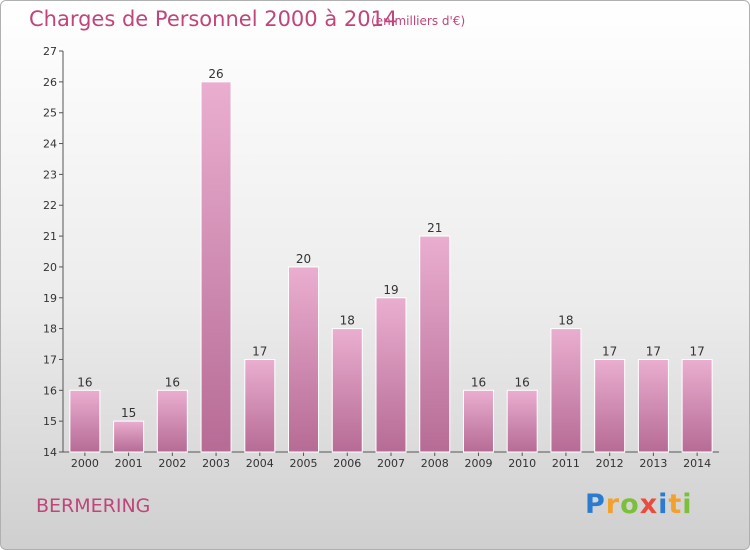  What do you see at coordinates (213, 19) in the screenshot?
I see `chart-title: Charges de Personnel 2000 à 2014` at bounding box center [213, 19].